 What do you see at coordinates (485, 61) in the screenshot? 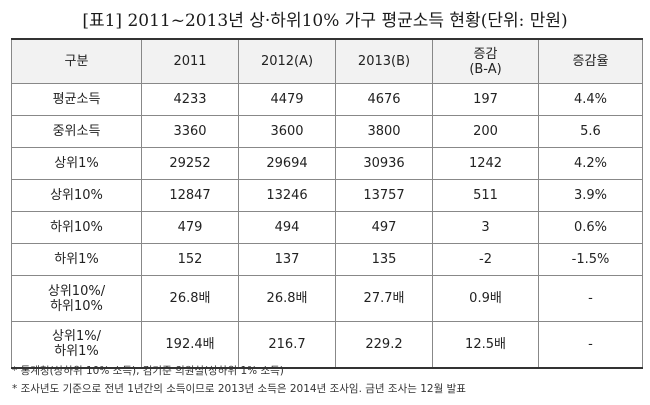
I see `header-change: 증감 (B-A)` at bounding box center [485, 61].